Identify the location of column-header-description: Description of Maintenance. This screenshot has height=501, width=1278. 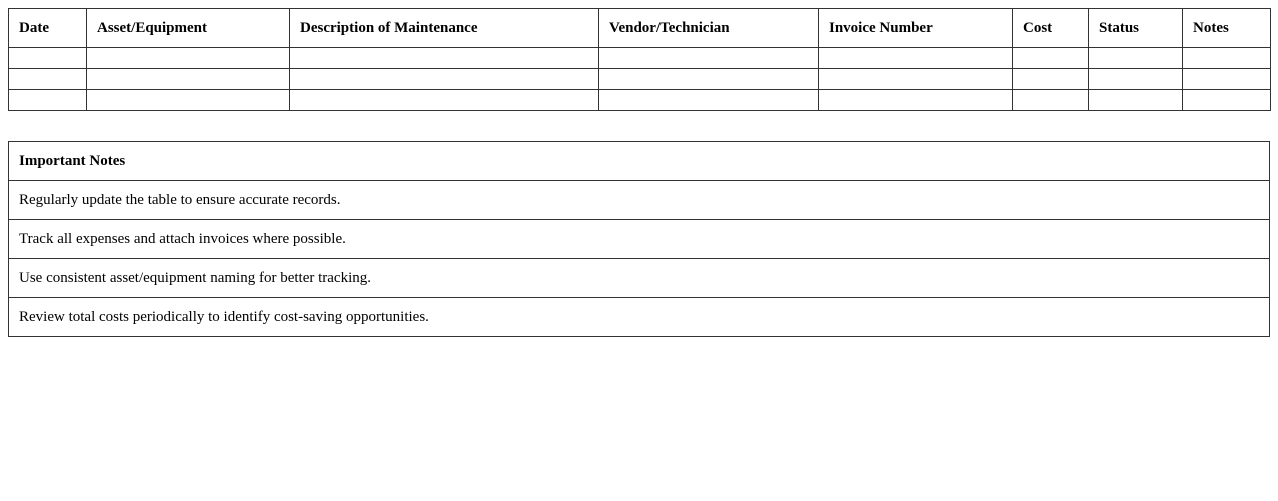
(444, 28).